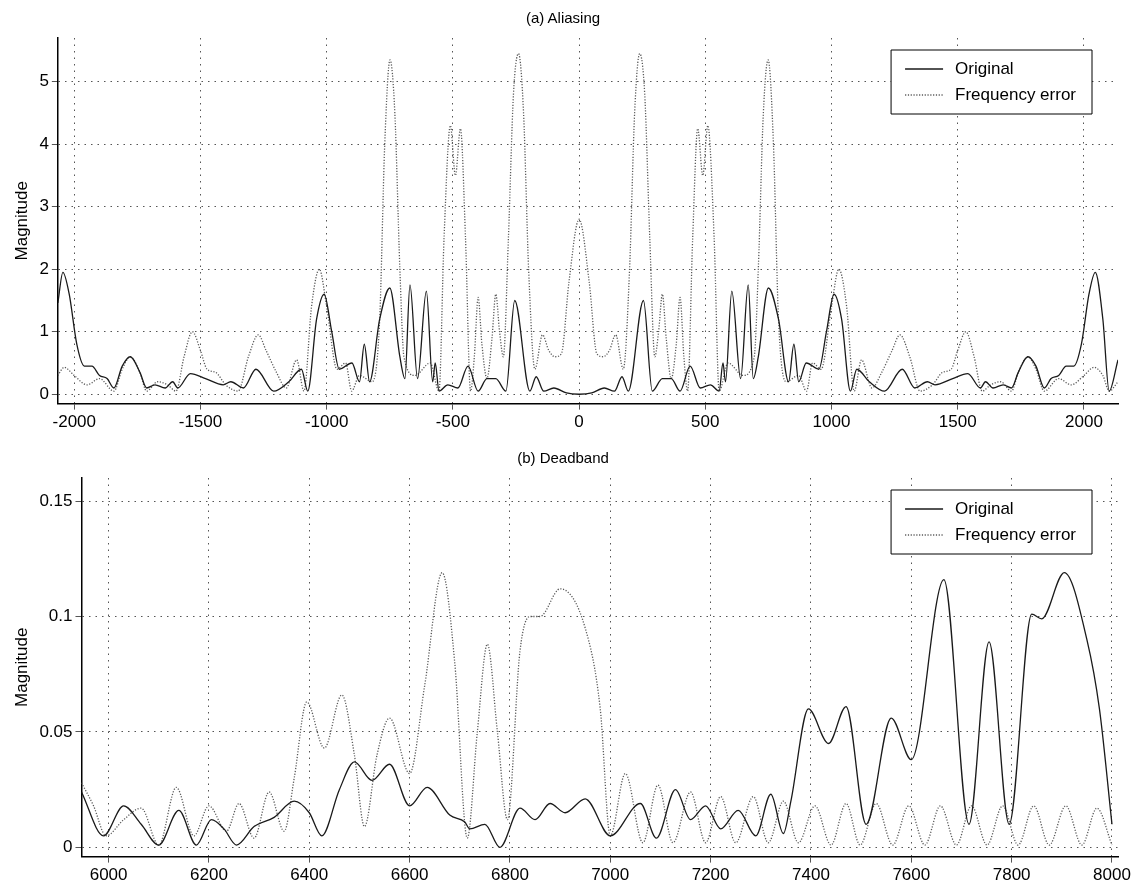 This screenshot has height=893, width=1148. Describe the element at coordinates (108, 875) in the screenshot. I see `x-tick-label: 6000` at that location.